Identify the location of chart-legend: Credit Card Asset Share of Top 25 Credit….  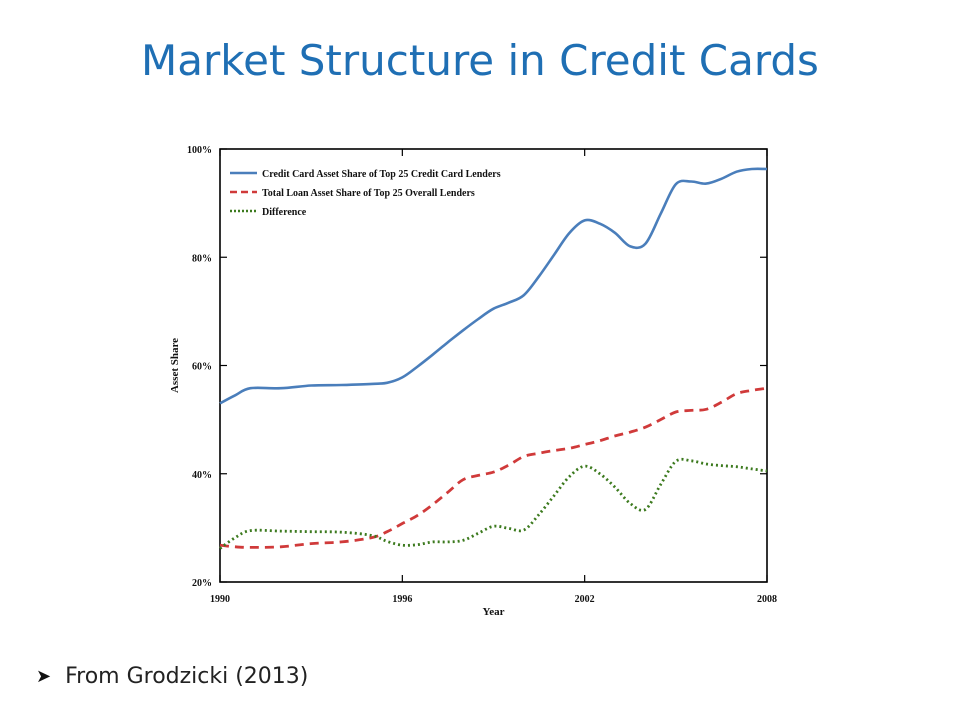
(365, 193).